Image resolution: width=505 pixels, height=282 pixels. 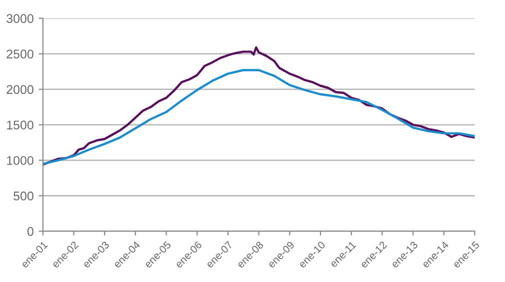 I want to click on y-tick-label: 1500, so click(x=20, y=125).